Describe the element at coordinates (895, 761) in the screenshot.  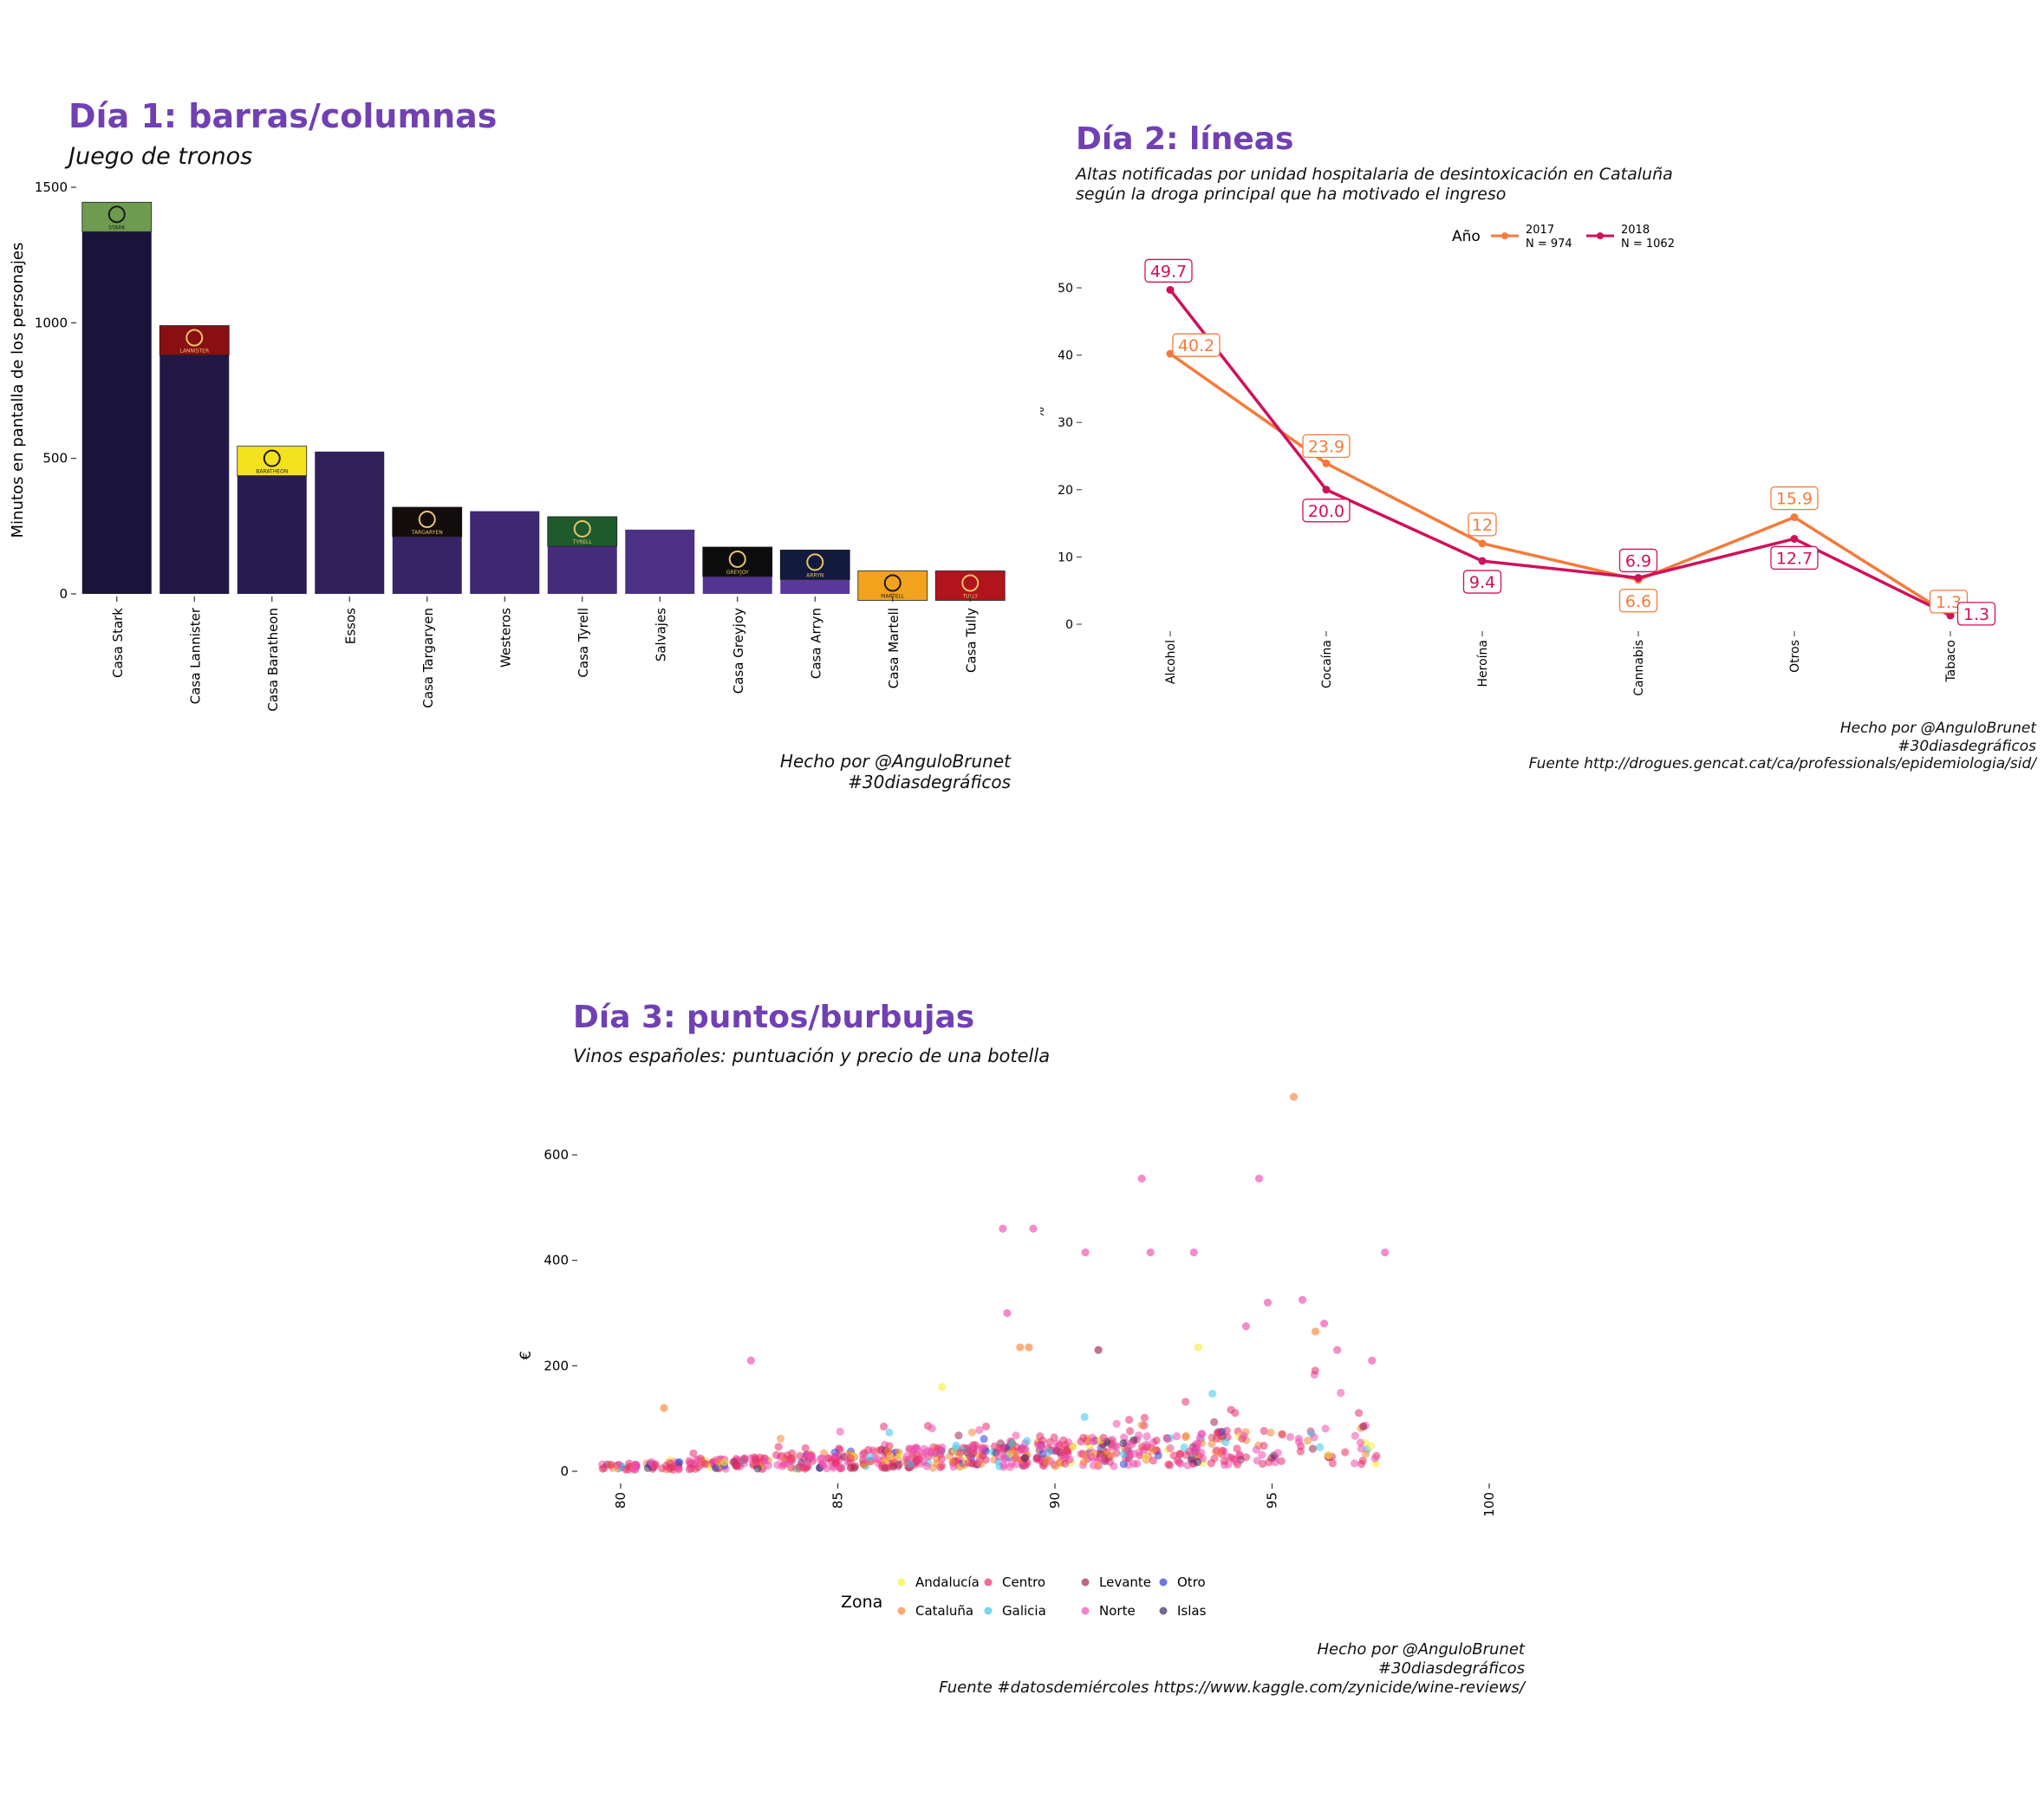
I see `chart1-caption-line-1: Hecho por @AnguloBrunet` at that location.